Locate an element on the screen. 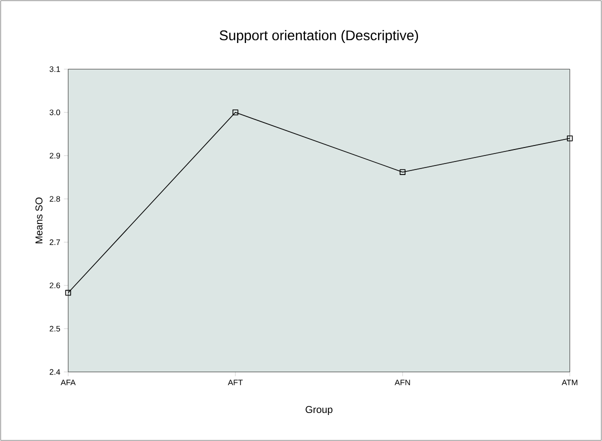  x-axis-title: Group is located at coordinates (319, 410).